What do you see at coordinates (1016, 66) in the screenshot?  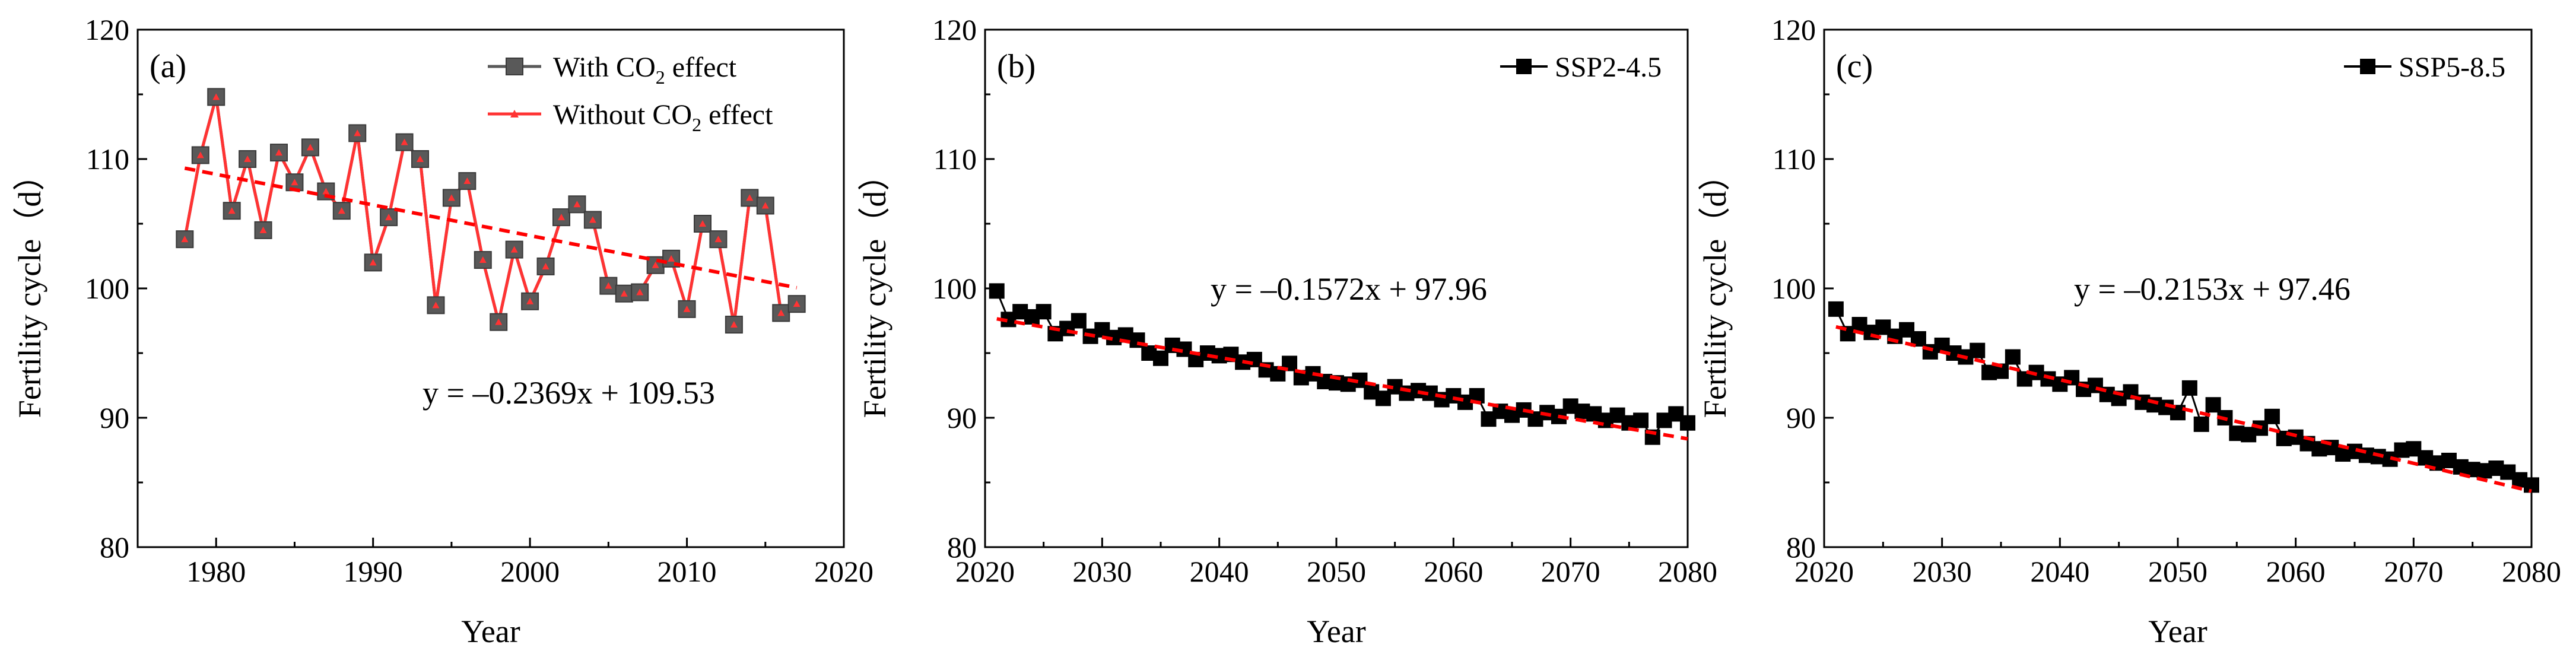 I see `panel-label: (b)` at bounding box center [1016, 66].